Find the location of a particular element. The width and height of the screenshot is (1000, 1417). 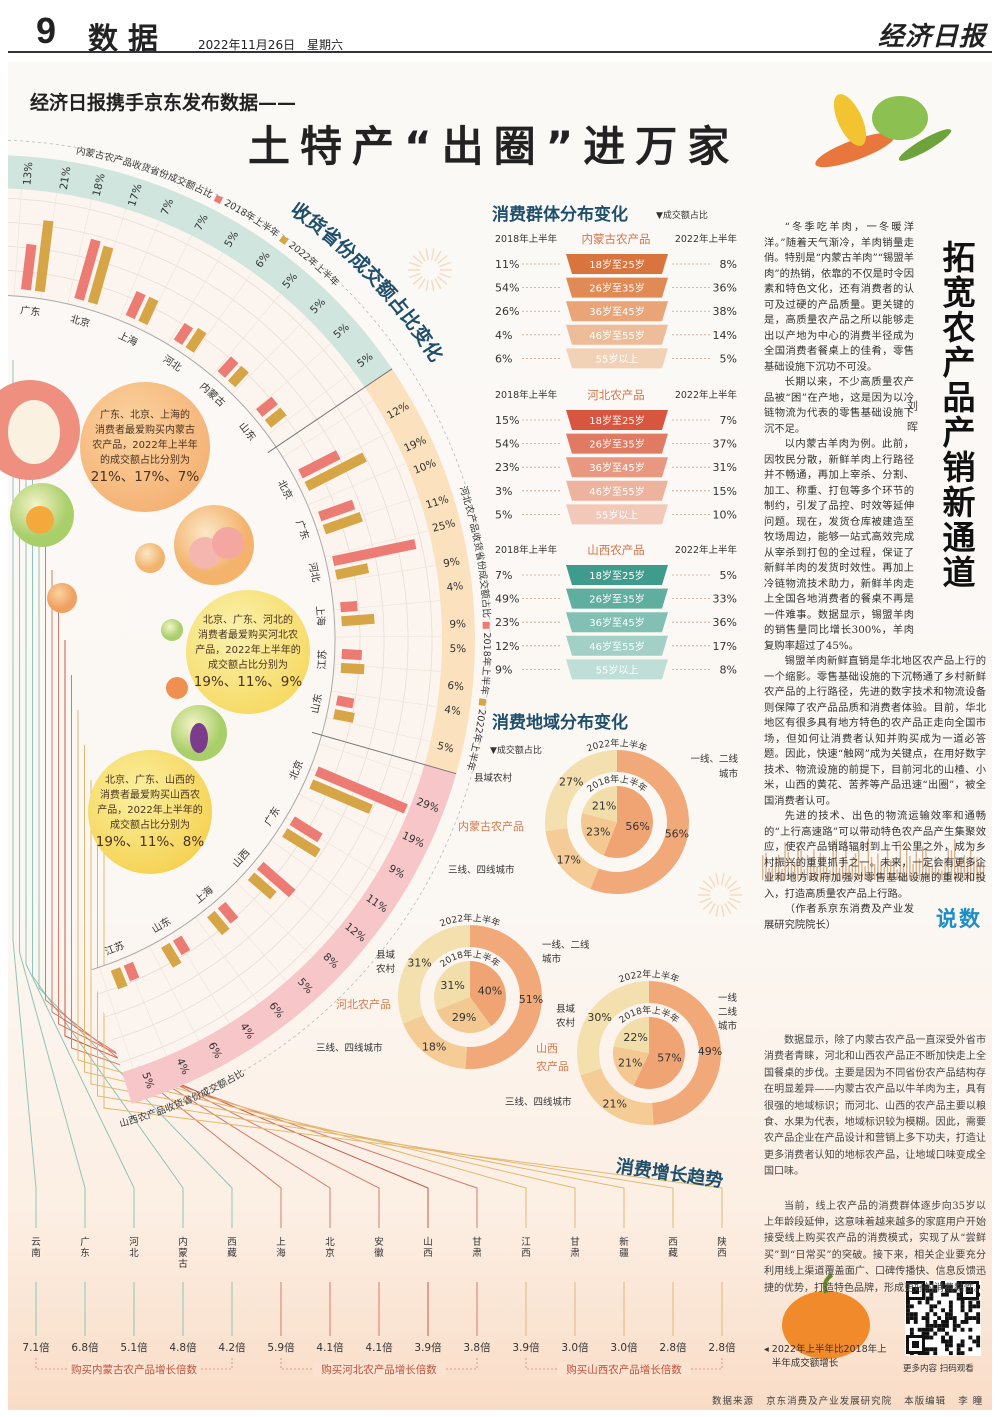

growth-note-text: 2022年上半年比2018年上半年成交额增长 is located at coordinates (829, 1357).